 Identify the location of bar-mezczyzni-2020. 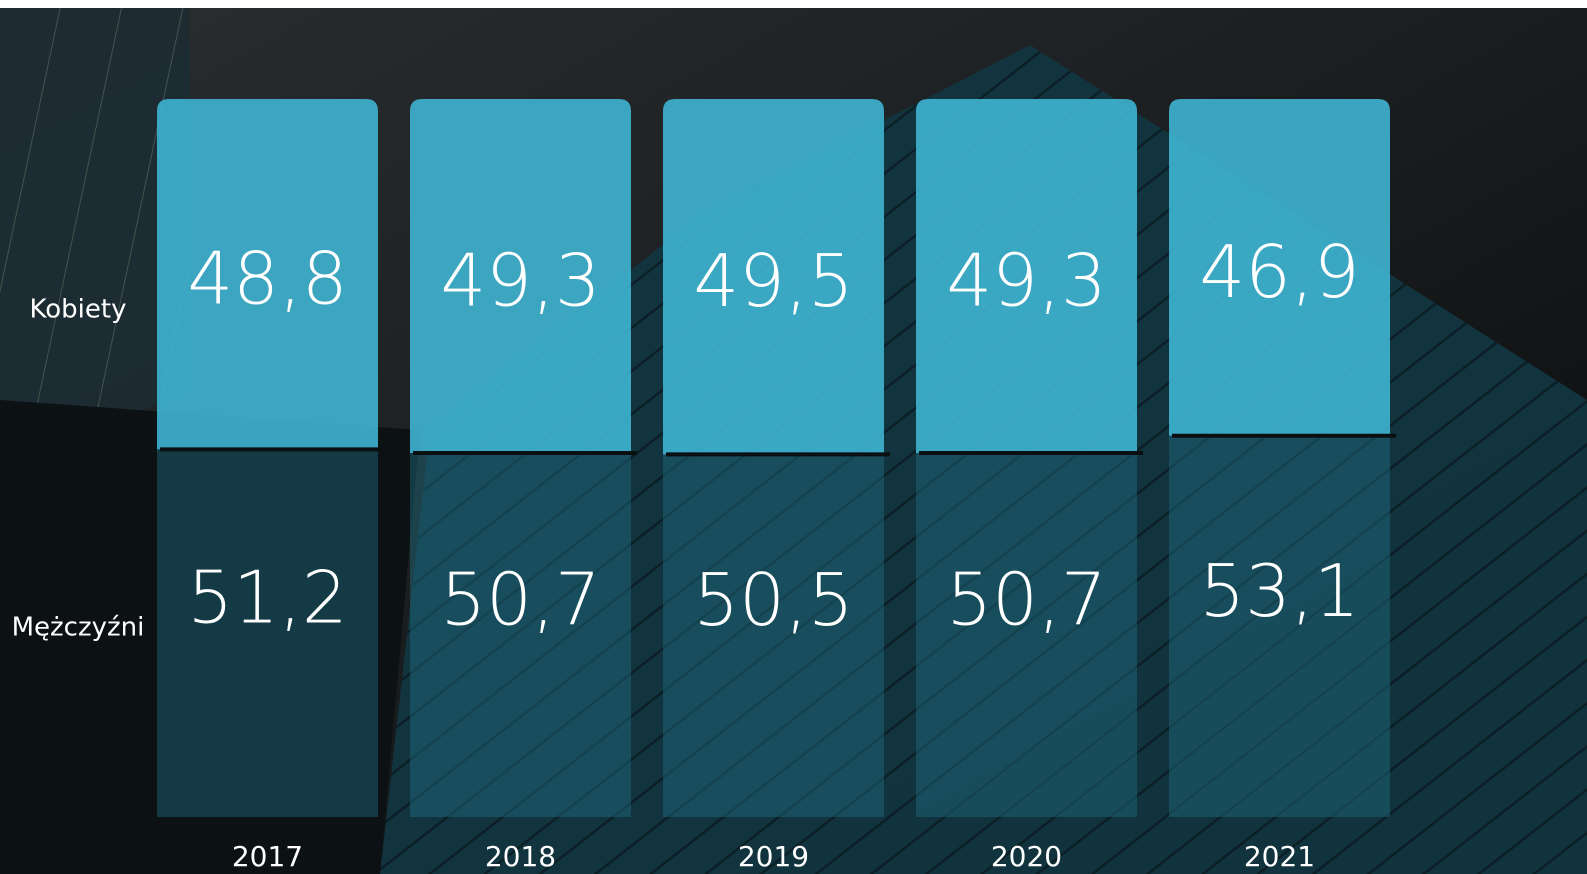
(1026, 634).